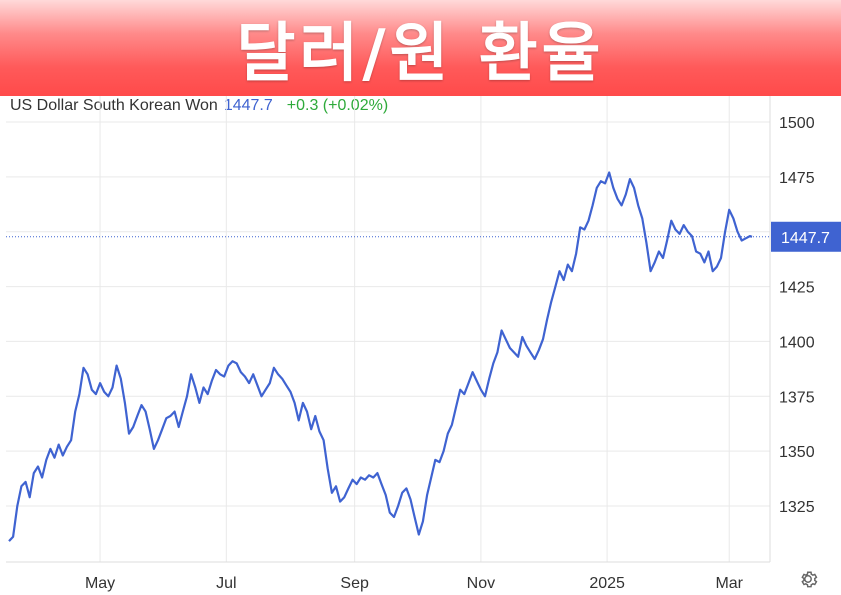 Image resolution: width=841 pixels, height=595 pixels. I want to click on x-tick-label: Jul, so click(226, 583).